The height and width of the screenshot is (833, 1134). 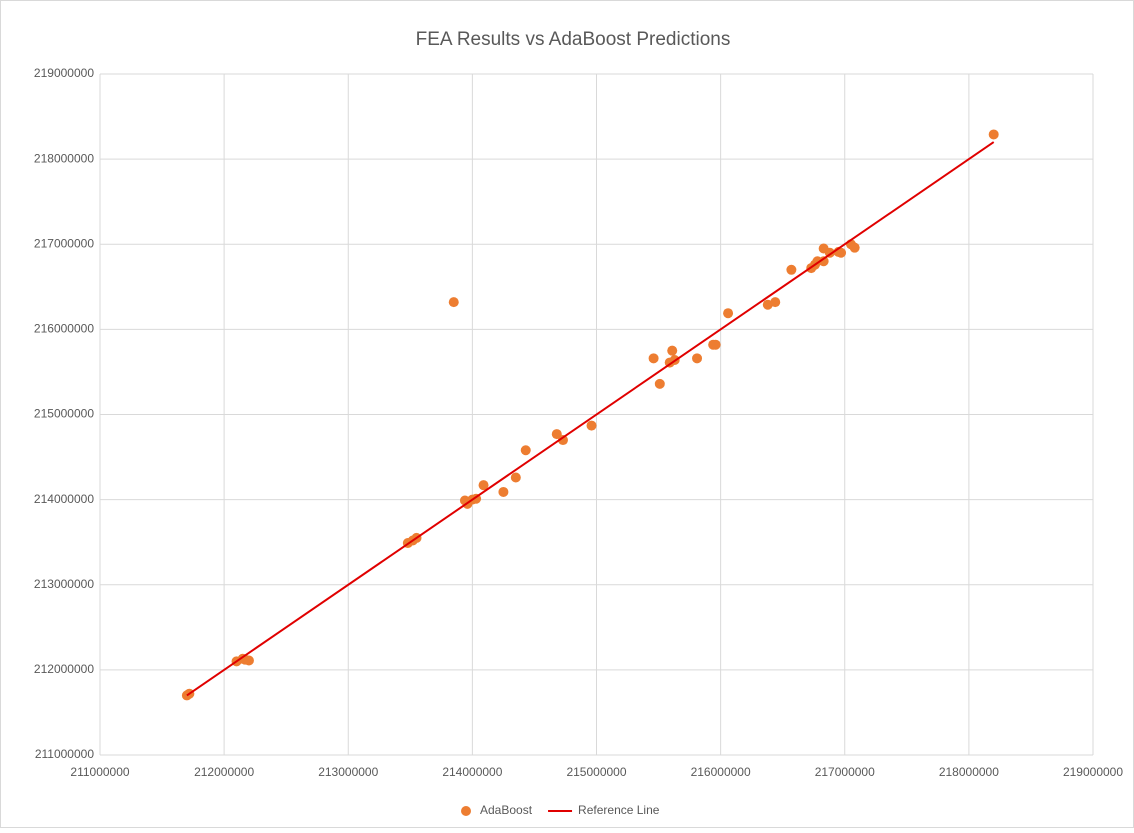 What do you see at coordinates (619, 810) in the screenshot?
I see `legend-label: Reference Line` at bounding box center [619, 810].